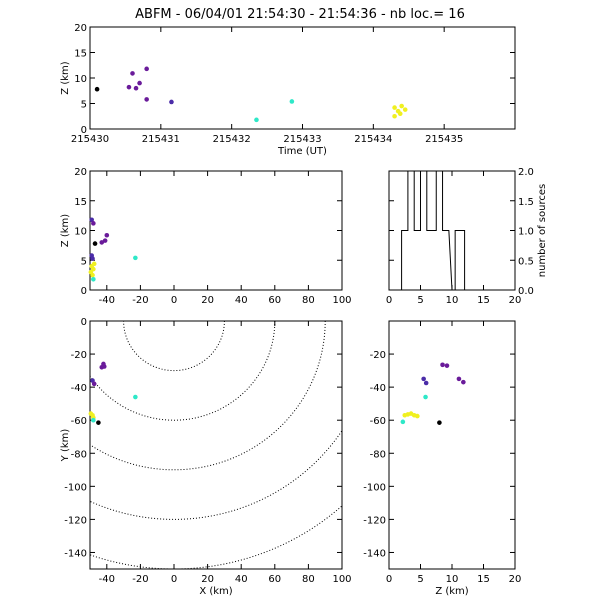 Image resolution: width=600 pixels, height=600 pixels. What do you see at coordinates (302, 151) in the screenshot?
I see `x-axis-label: Time (UT)` at bounding box center [302, 151].